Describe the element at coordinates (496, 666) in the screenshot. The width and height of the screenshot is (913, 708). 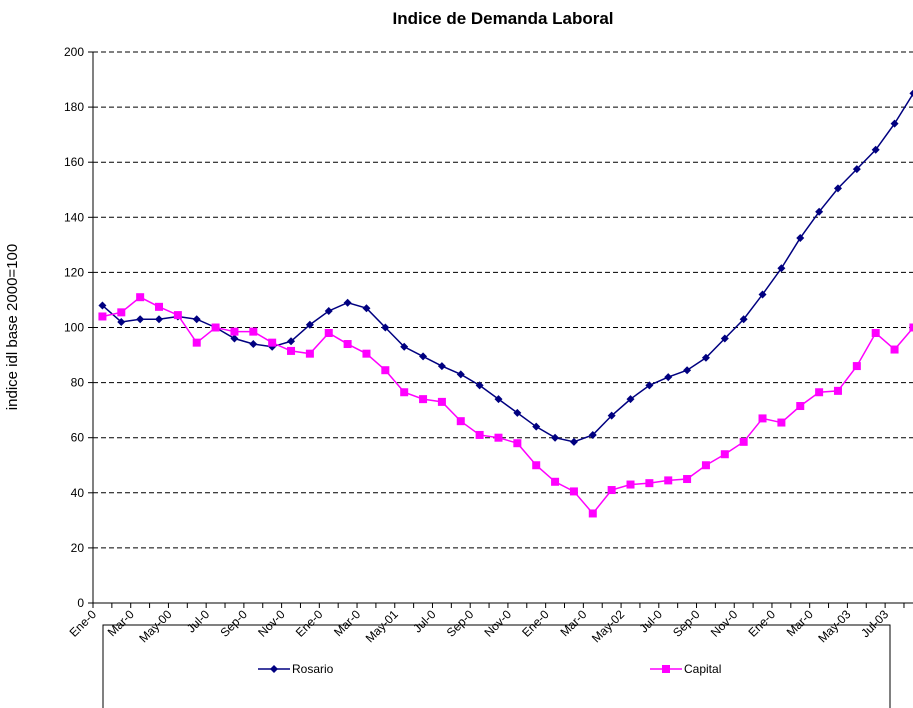
I see `legend-box` at that location.